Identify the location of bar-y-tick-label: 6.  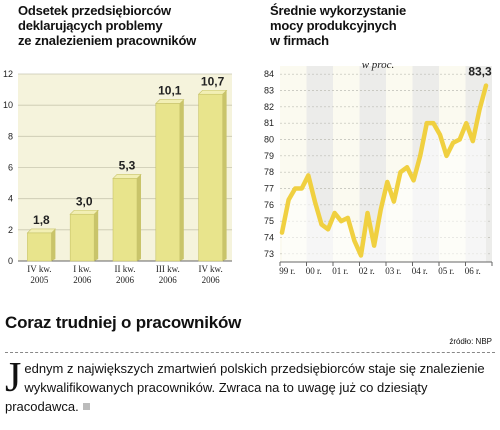
(10, 168).